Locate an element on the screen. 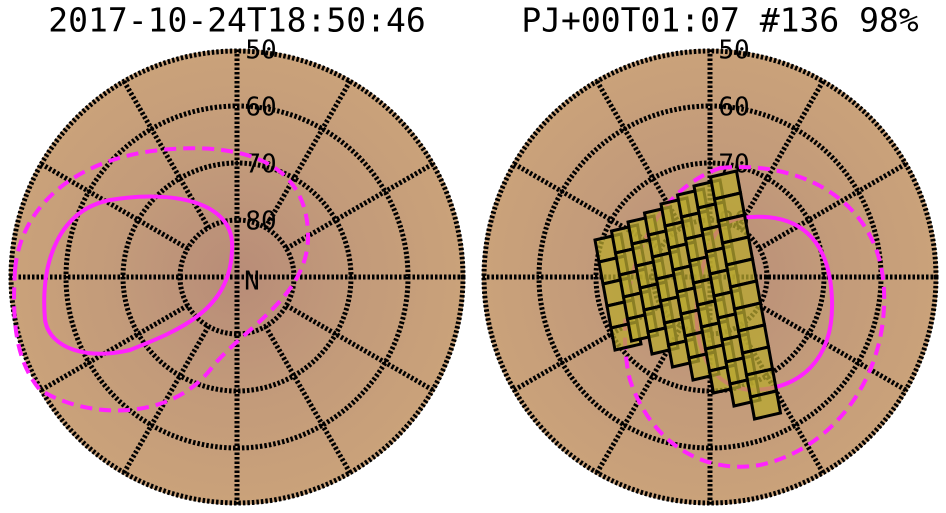 This screenshot has height=513, width=946. timestamp-title: PJ+00T01:07 #136 98% is located at coordinates (719, 20).